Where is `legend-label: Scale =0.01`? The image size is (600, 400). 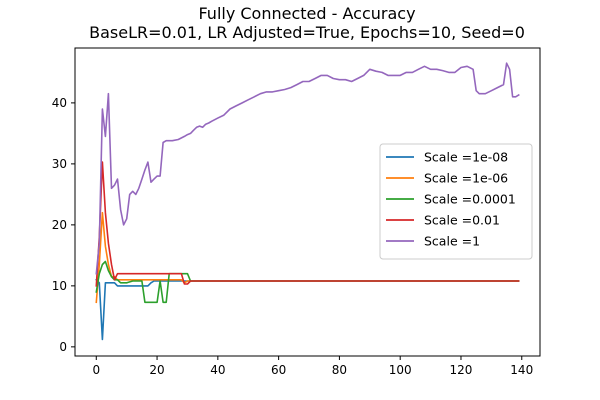
legend-label: Scale =0.01 is located at coordinates (462, 220).